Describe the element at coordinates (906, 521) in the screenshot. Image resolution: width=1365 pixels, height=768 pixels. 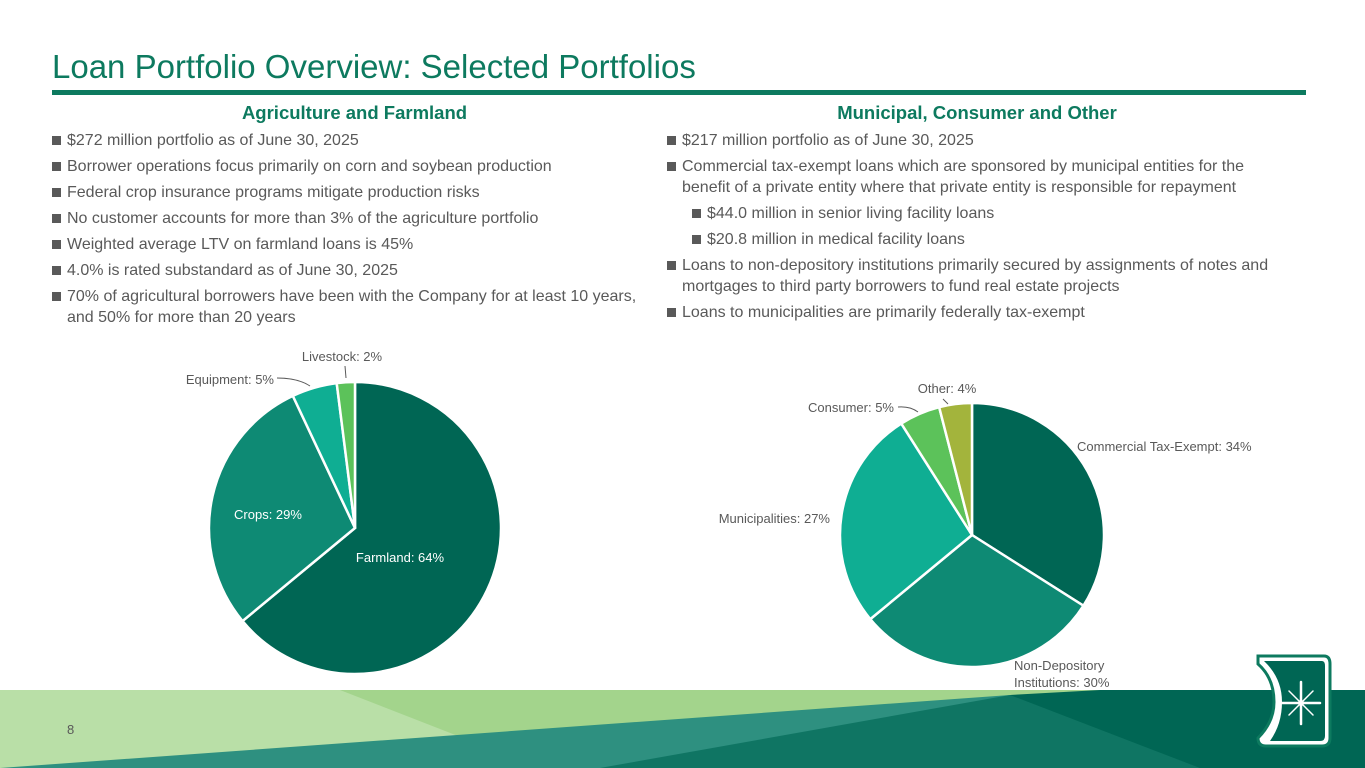
I see `pie-slice-municipalities` at that location.